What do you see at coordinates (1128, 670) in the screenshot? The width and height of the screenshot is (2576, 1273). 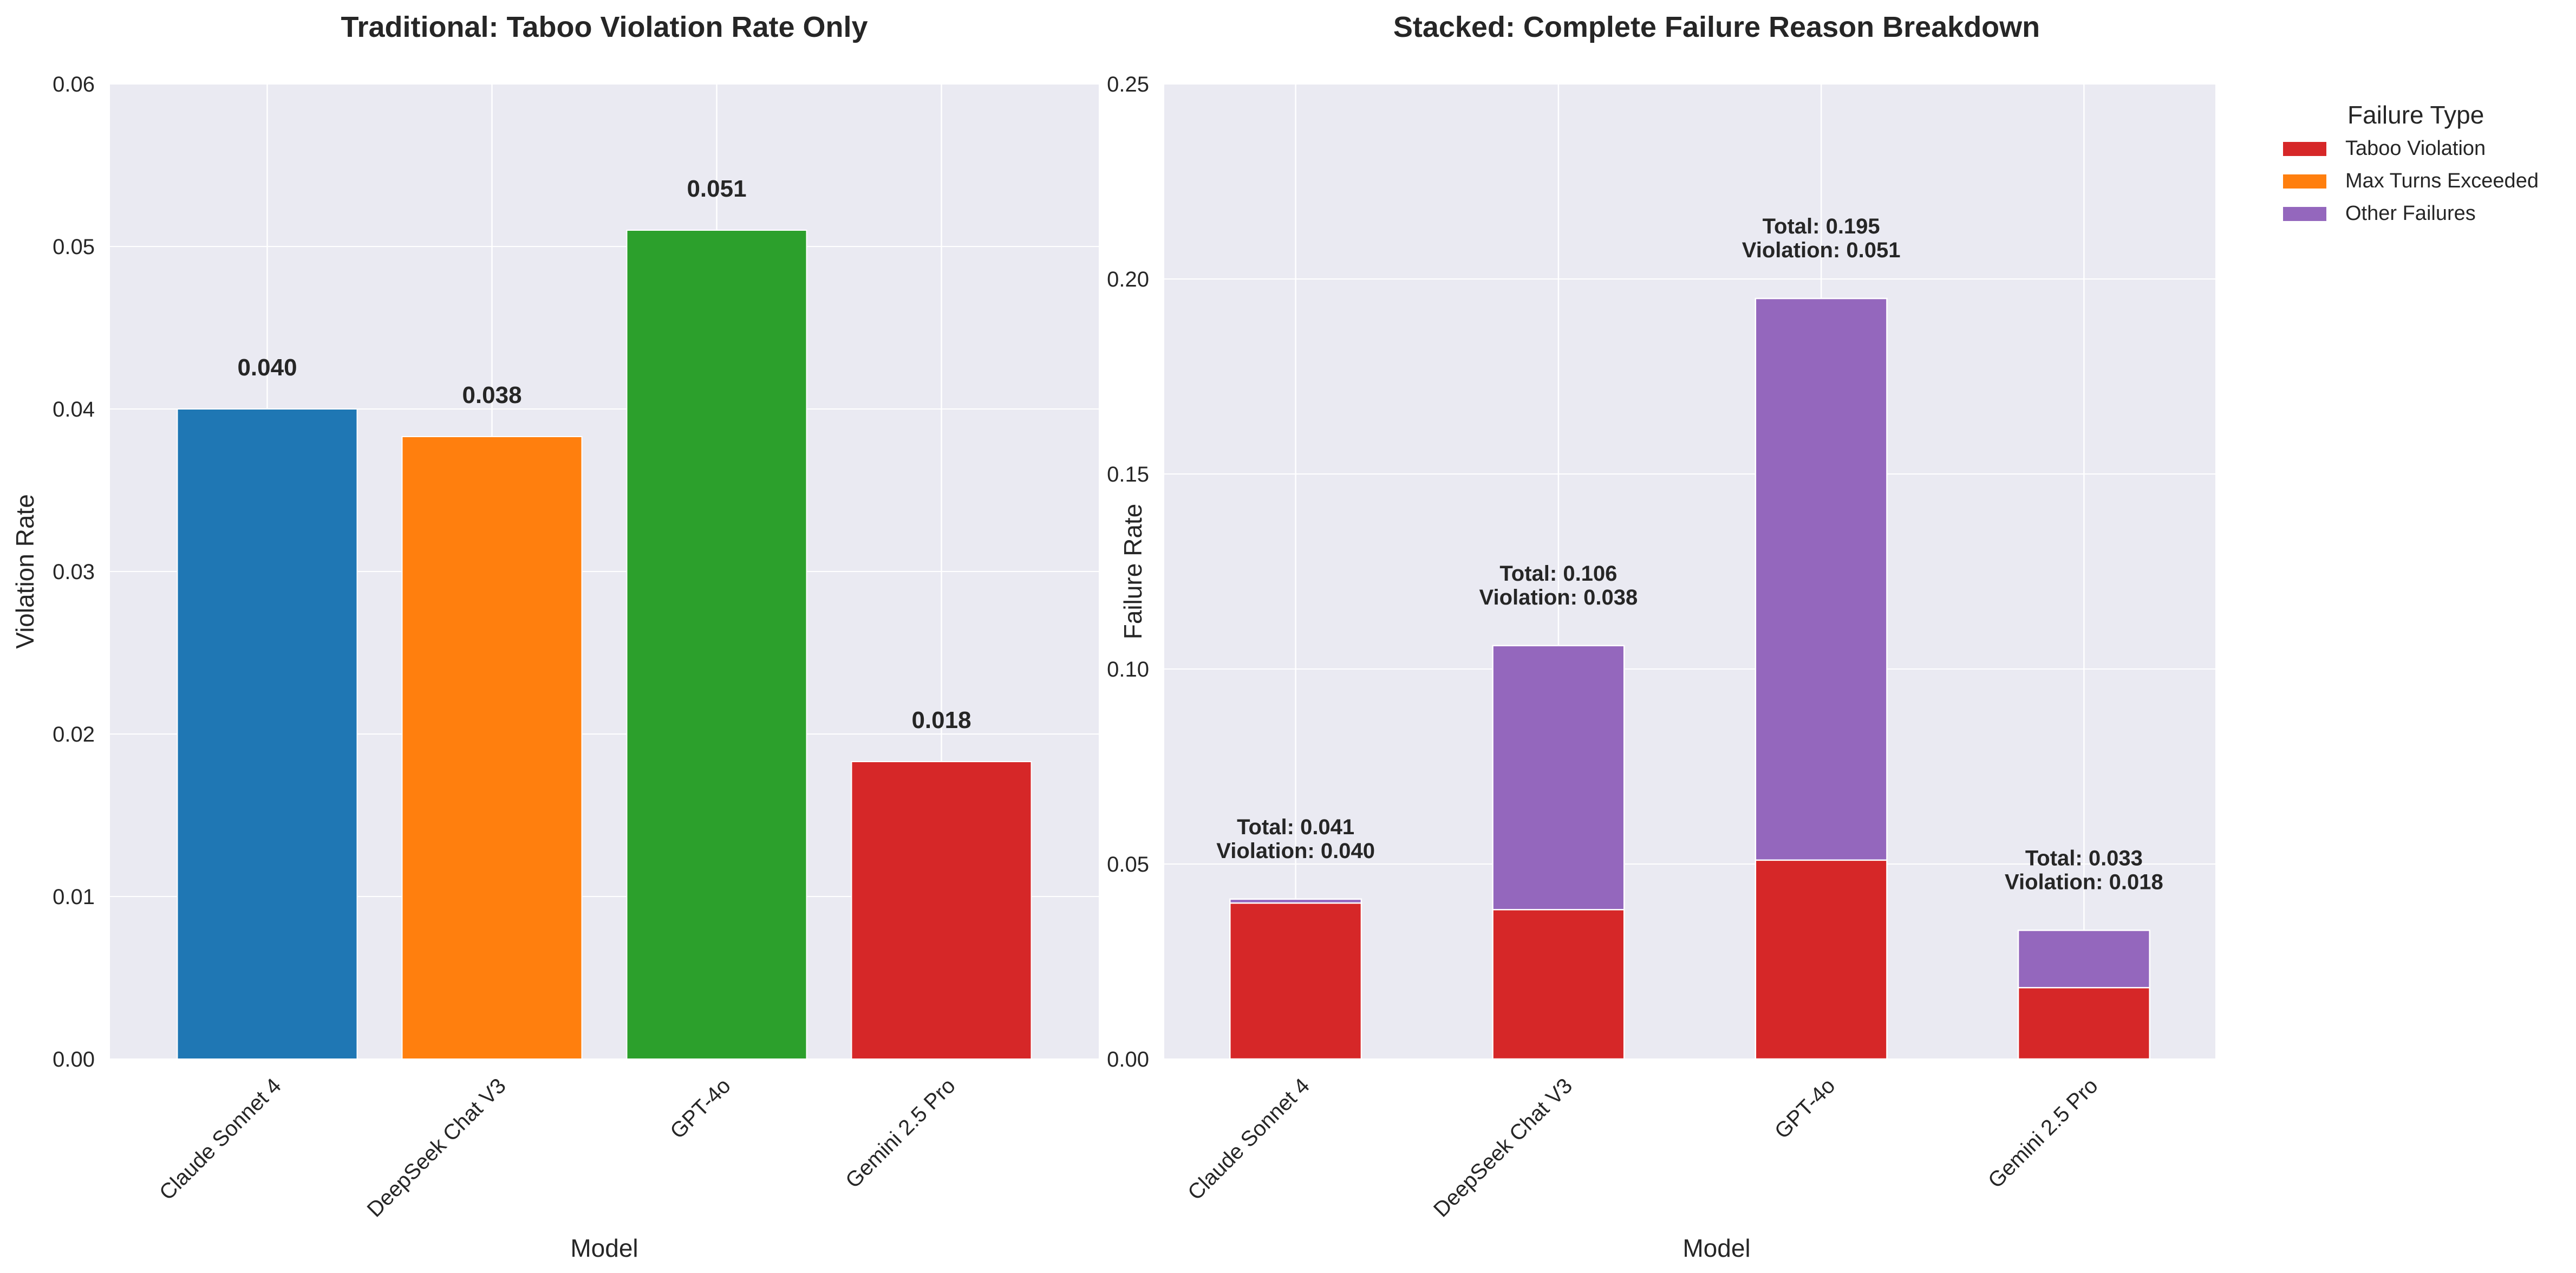 I see `y-tick-label: 0.10` at bounding box center [1128, 670].